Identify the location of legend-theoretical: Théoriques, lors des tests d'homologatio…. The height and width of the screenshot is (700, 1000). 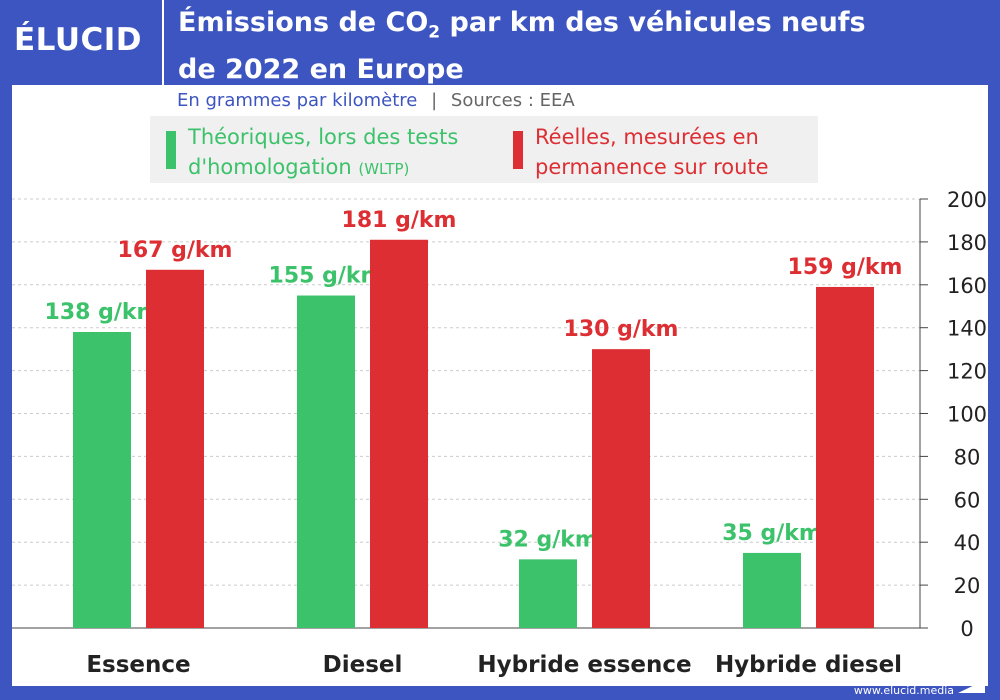
(312, 153).